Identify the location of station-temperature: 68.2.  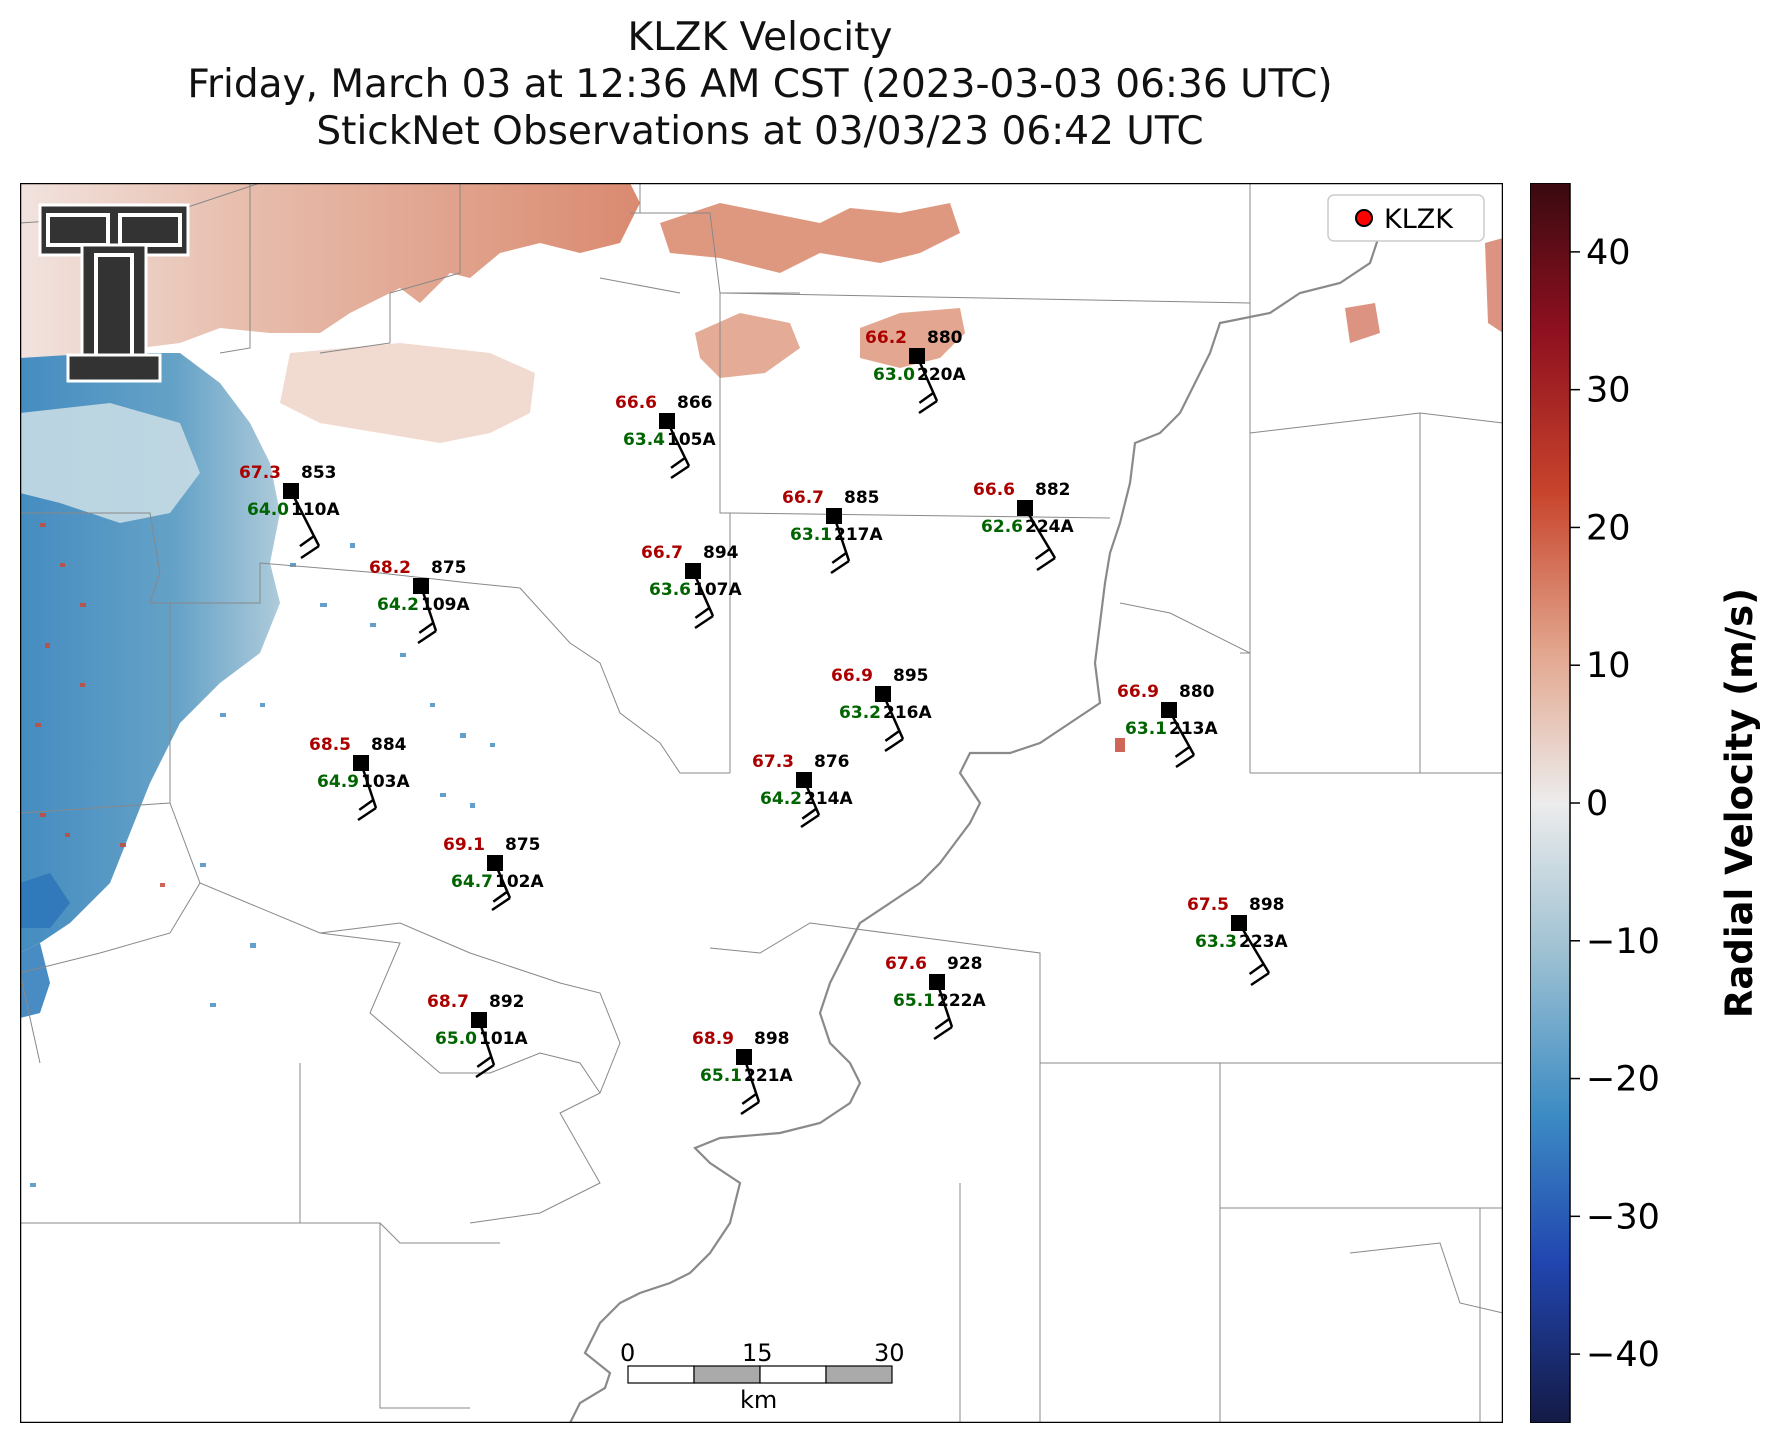
(390, 568).